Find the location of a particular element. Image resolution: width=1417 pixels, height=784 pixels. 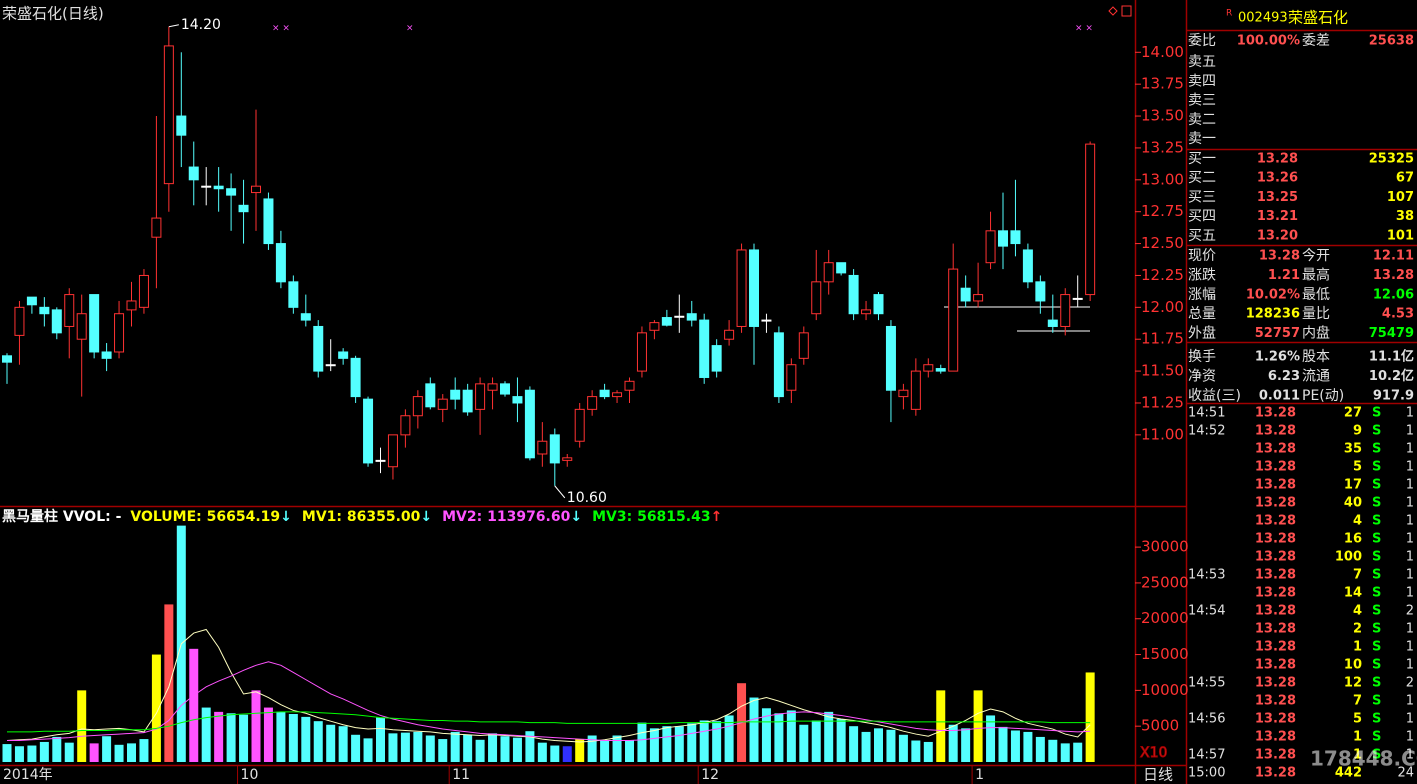

trade-volume: 7 is located at coordinates (1357, 575).